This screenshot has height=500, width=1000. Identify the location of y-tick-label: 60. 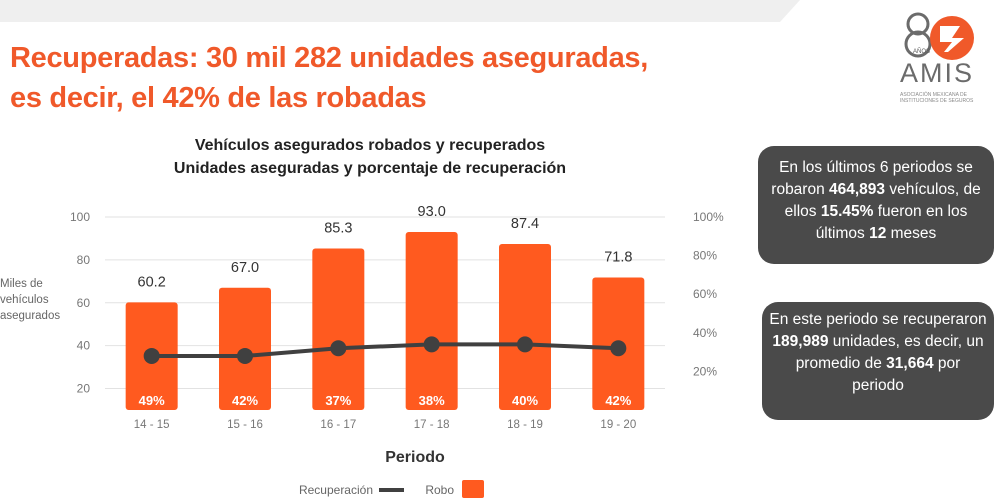
(84, 303).